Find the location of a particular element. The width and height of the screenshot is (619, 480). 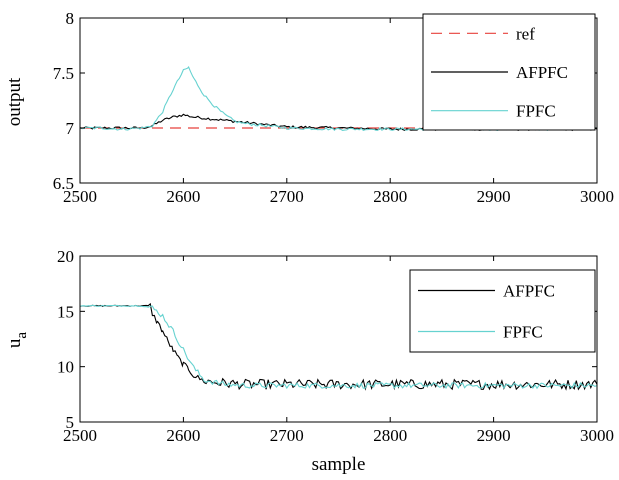

y-tick-label: 15 is located at coordinates (65, 311).